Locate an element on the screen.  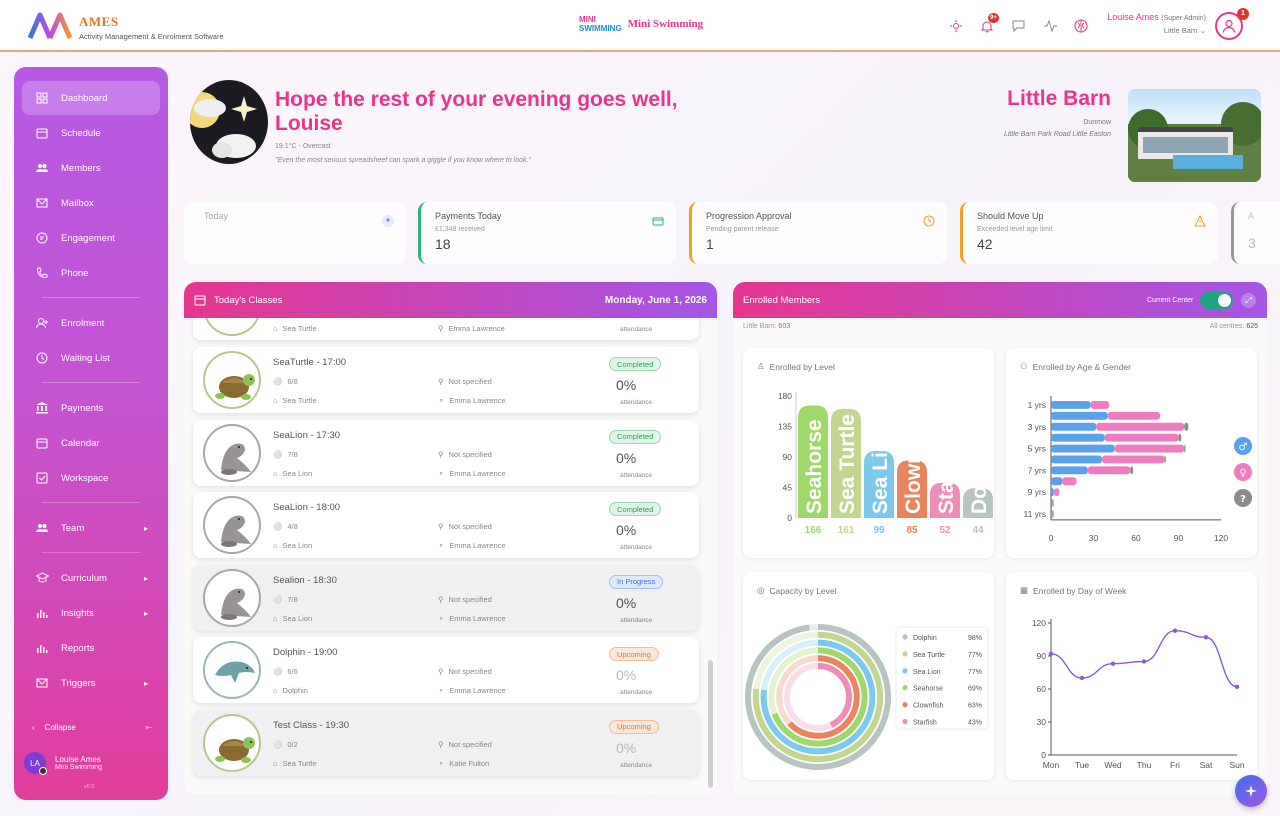
ring-dolphin is located at coordinates (818, 697).